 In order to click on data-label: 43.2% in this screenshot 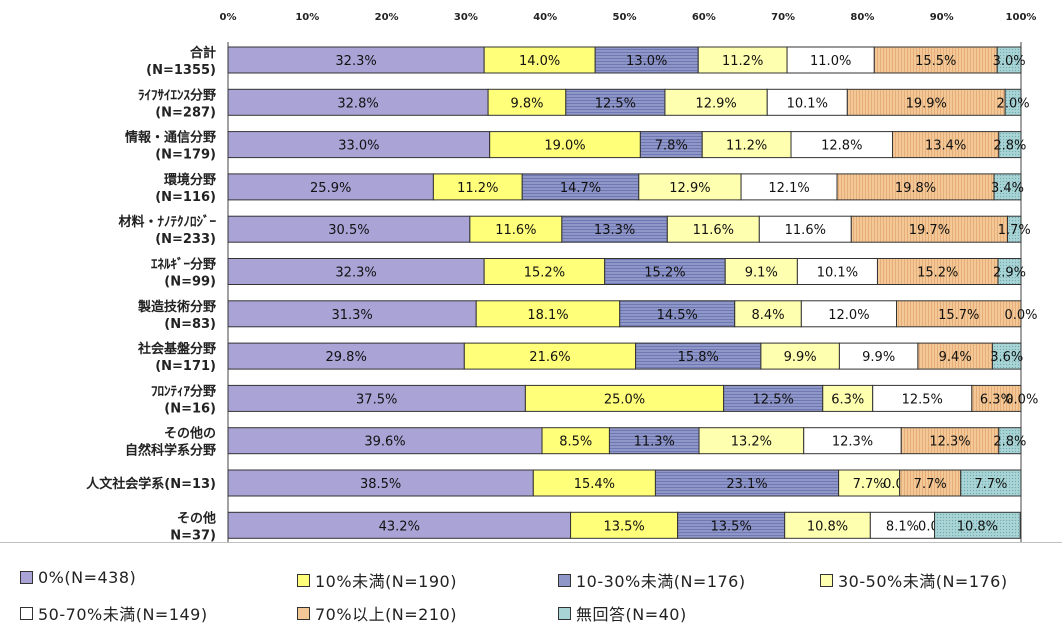, I will do `click(399, 526)`.